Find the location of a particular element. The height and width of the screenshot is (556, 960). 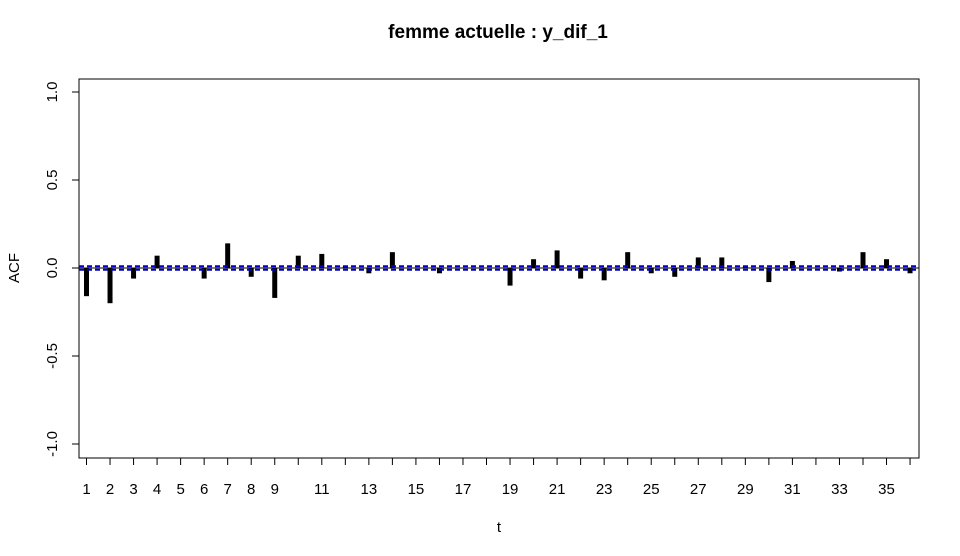

x-tick-label: 33 is located at coordinates (839, 489).